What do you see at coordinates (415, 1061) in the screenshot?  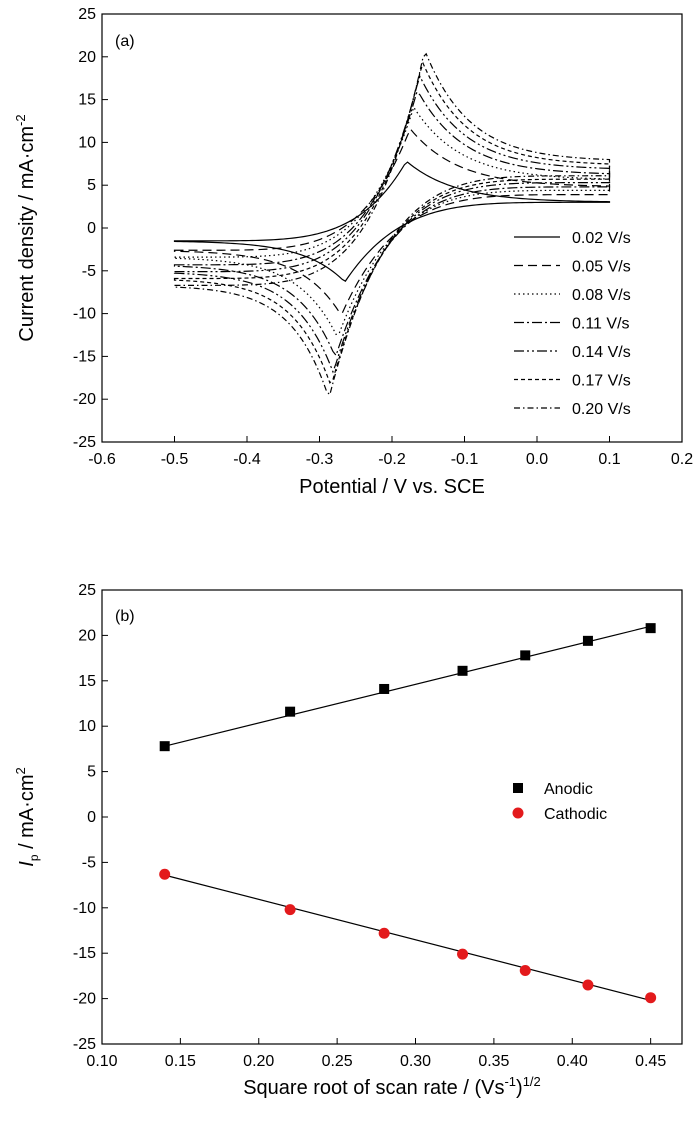 I see `x-tick-label: 0.30` at bounding box center [415, 1061].